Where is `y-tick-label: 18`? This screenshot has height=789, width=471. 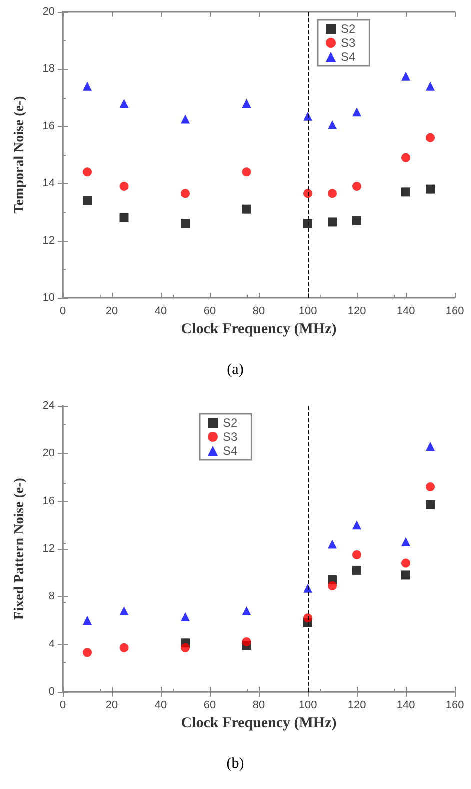 y-tick-label: 18 is located at coordinates (48, 69).